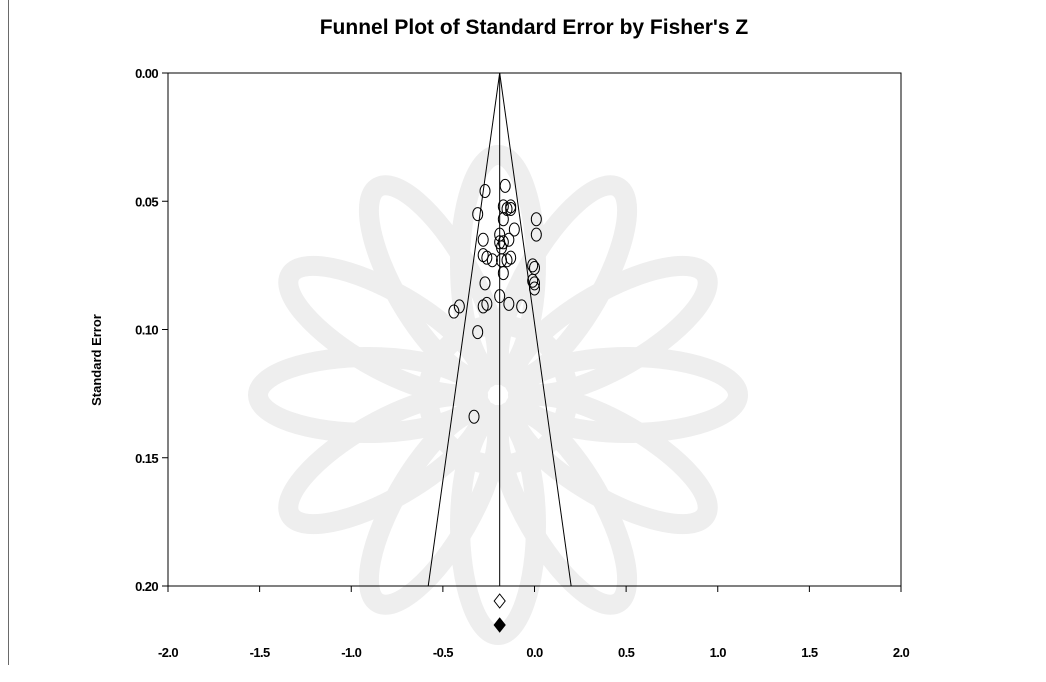 This screenshot has height=682, width=1046. I want to click on y-axis-tick-labels: 0.00 0.05 0.10 0.15 0.20, so click(147, 330).